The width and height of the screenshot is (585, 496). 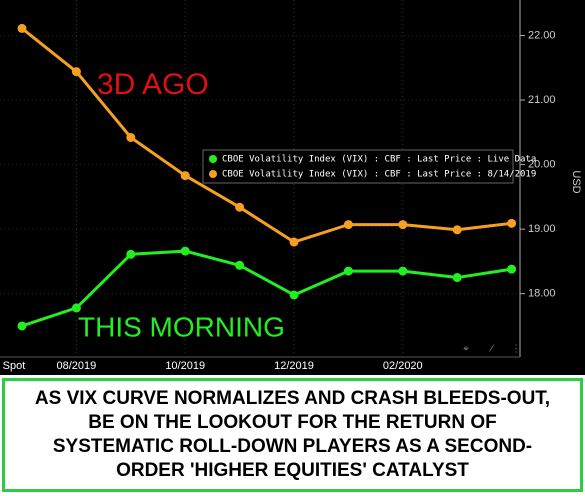 I want to click on x-tick-label: 10/2019, so click(x=185, y=366).